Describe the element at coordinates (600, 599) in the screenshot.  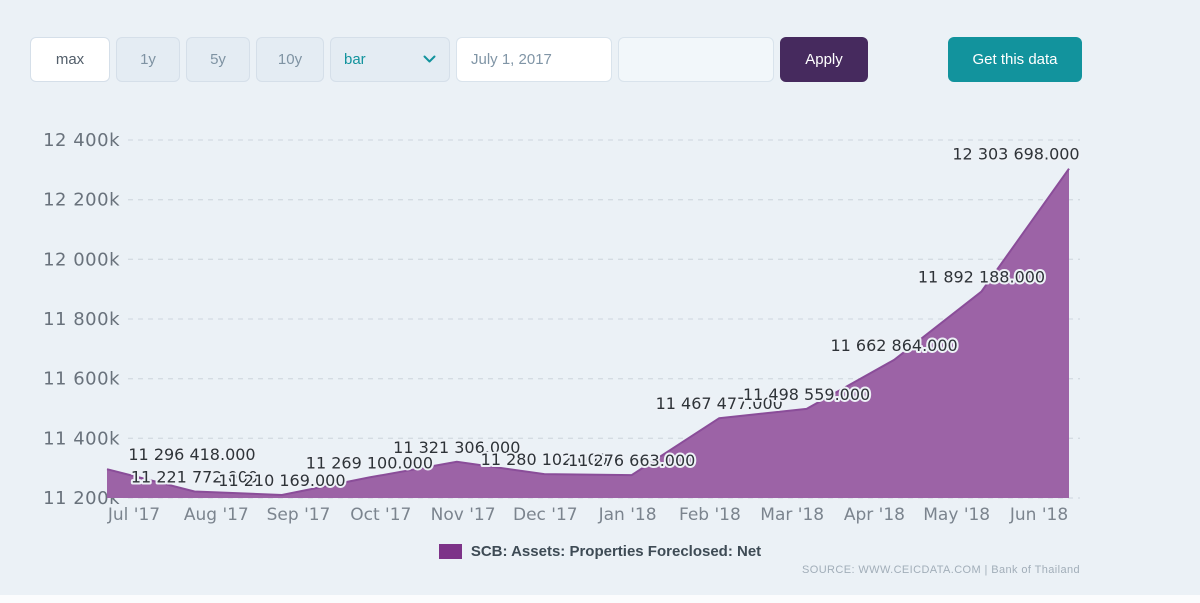
I see `bottom-strip` at that location.